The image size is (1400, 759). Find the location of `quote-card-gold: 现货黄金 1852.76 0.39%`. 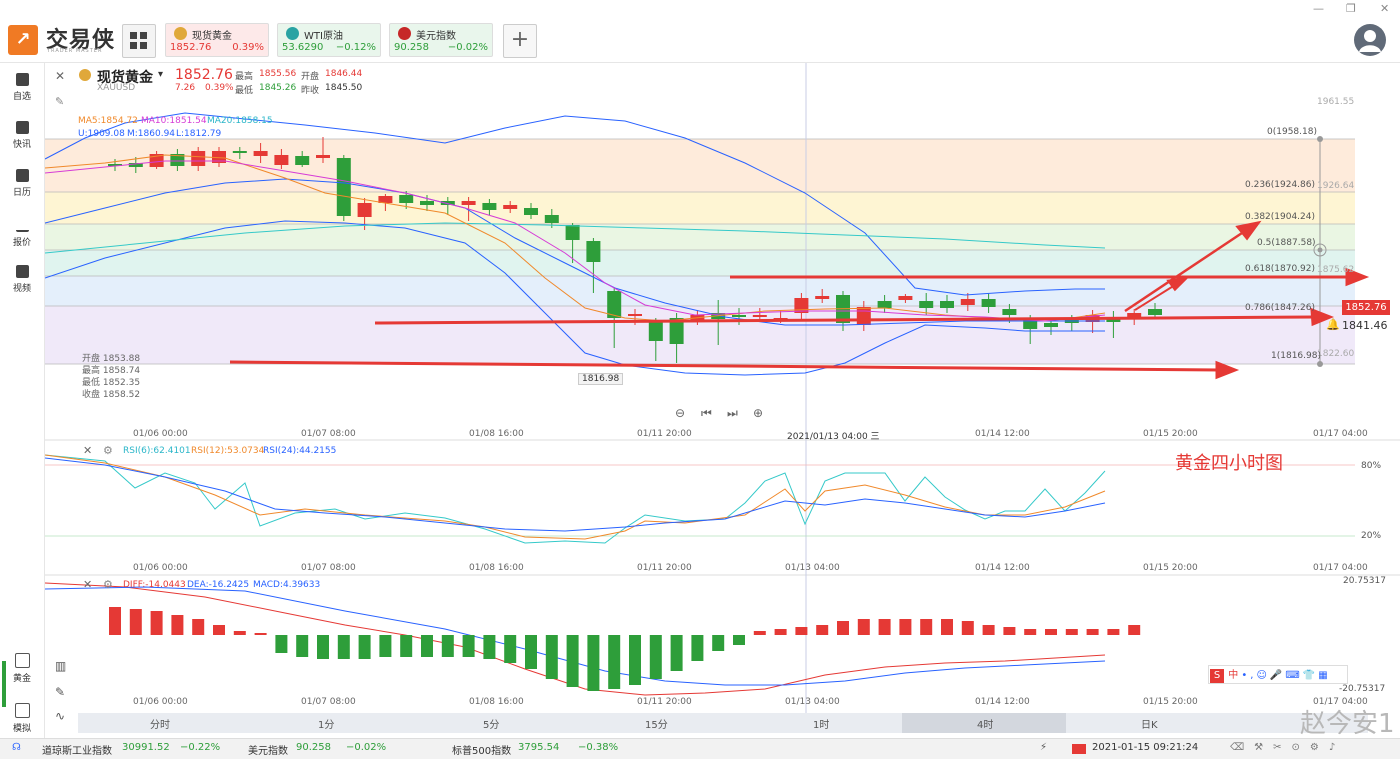

quote-card-gold: 现货黄金 1852.76 0.39% is located at coordinates (217, 40).